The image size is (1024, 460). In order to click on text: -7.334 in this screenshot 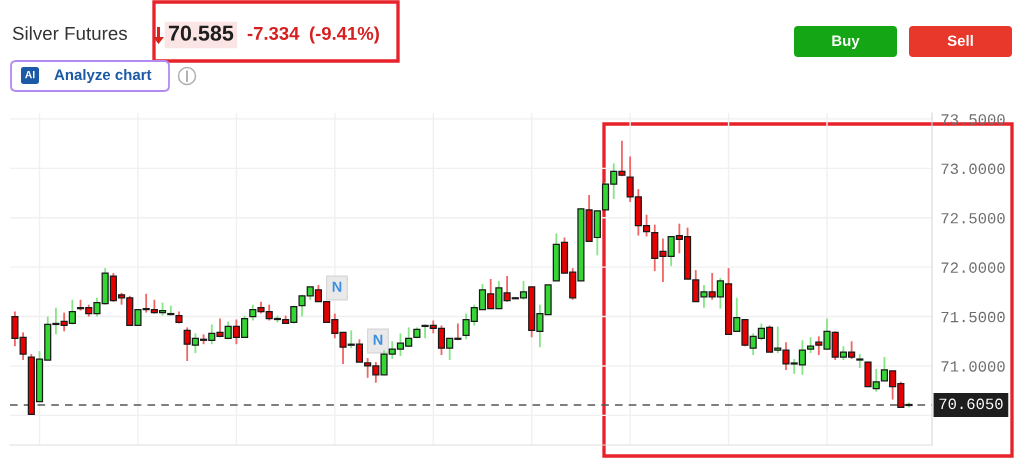, I will do `click(273, 33)`.